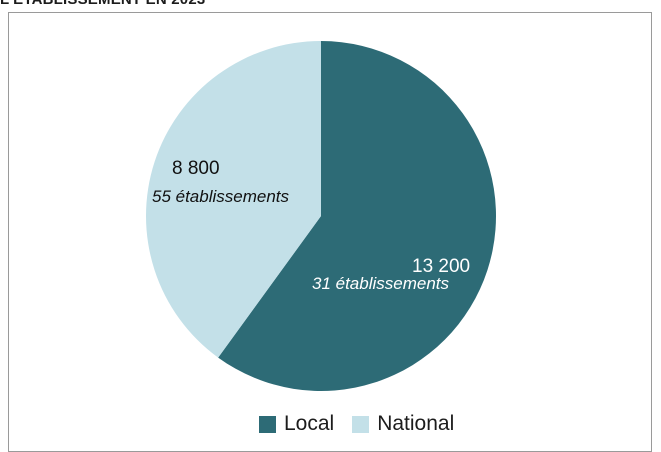  What do you see at coordinates (441, 266) in the screenshot?
I see `local-value-label: 13 200` at bounding box center [441, 266].